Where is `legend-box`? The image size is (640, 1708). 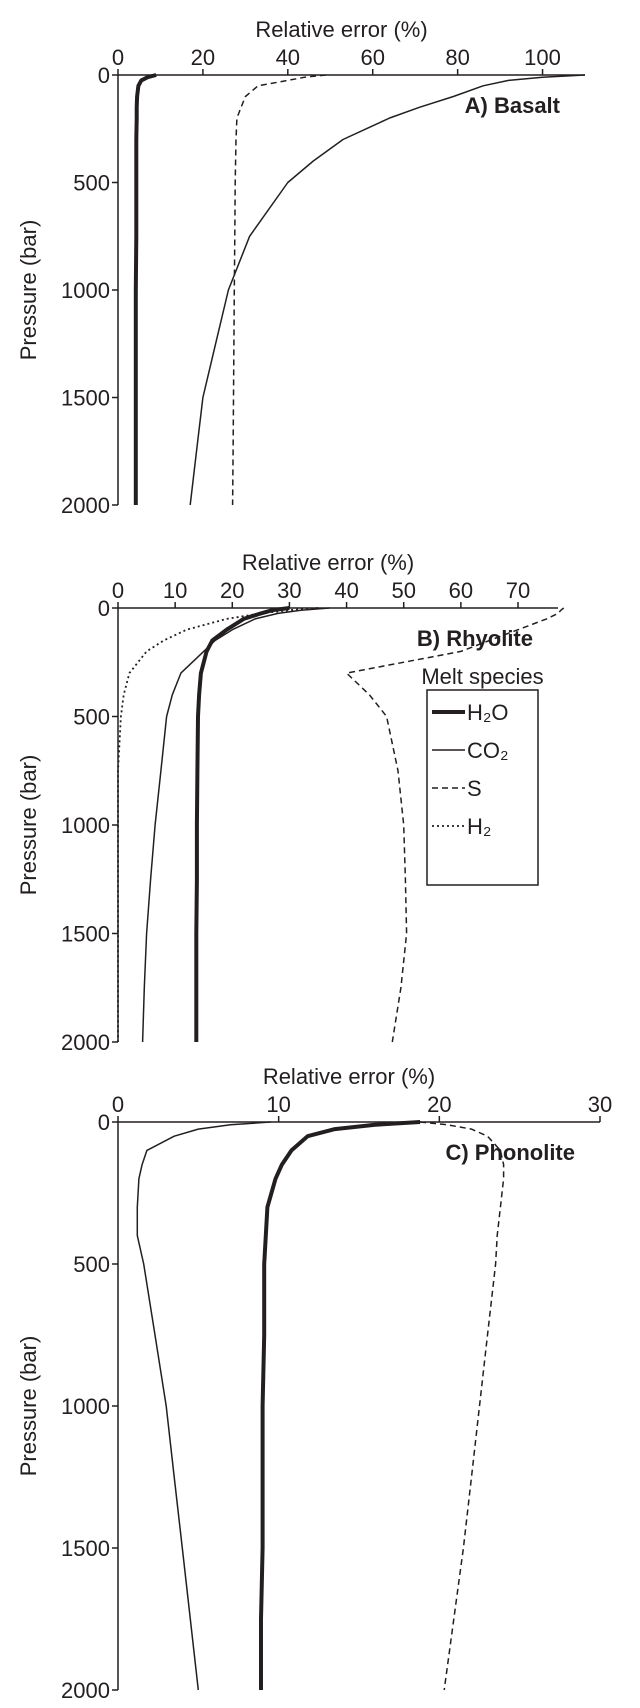
legend-box is located at coordinates (482, 787).